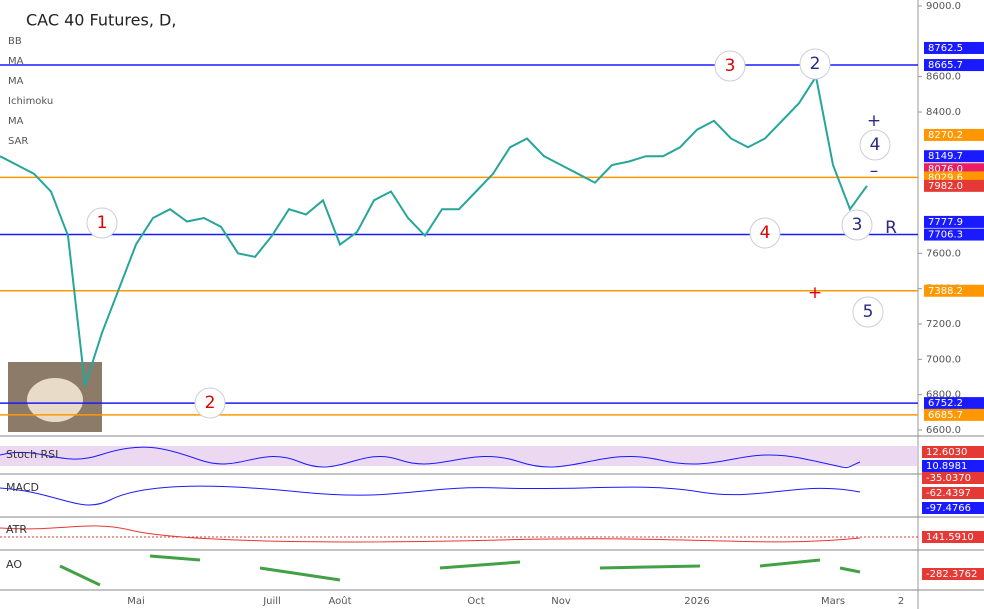  Describe the element at coordinates (945, 222) in the screenshot. I see `level-label: 7777.9` at that location.